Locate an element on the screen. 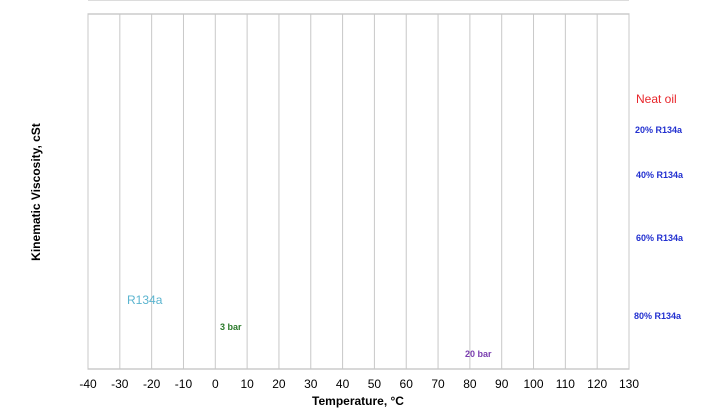 The image size is (707, 408). y-tick-label: 0.75 is located at coordinates (67, 1).